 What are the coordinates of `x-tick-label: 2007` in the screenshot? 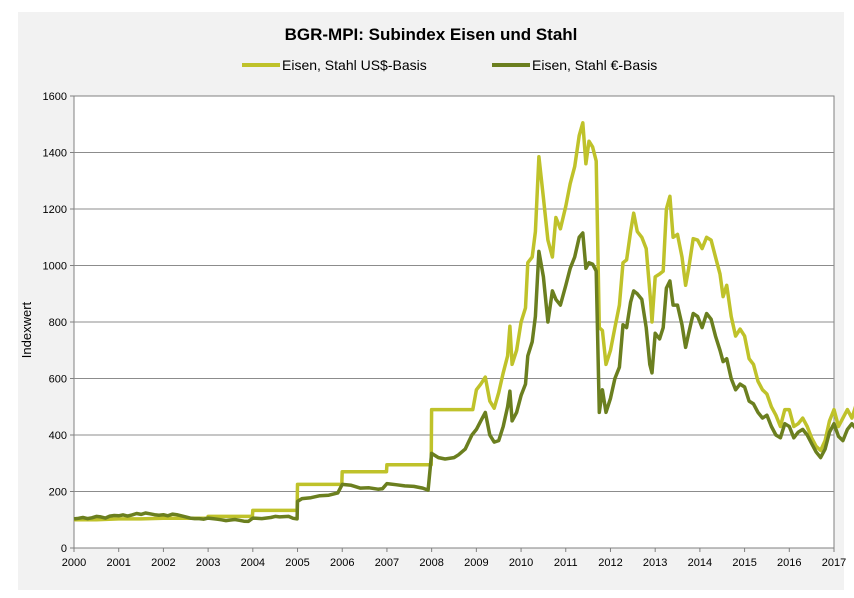 It's located at (387, 563).